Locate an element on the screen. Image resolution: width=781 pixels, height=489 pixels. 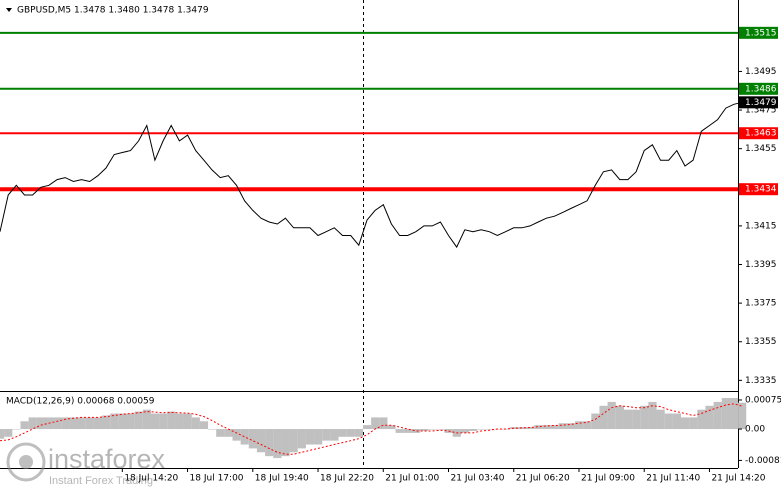
level-label: 1.3463 is located at coordinates (761, 134).